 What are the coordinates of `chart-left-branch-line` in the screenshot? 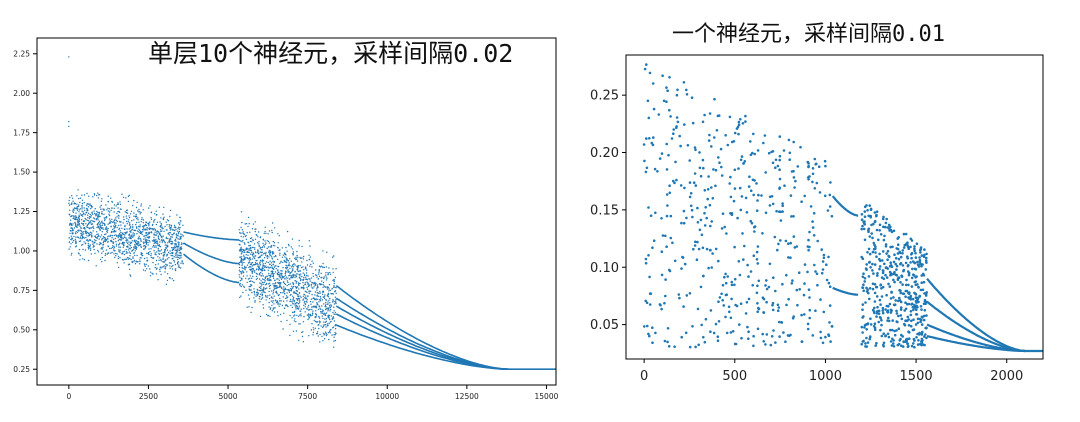 It's located at (211, 236).